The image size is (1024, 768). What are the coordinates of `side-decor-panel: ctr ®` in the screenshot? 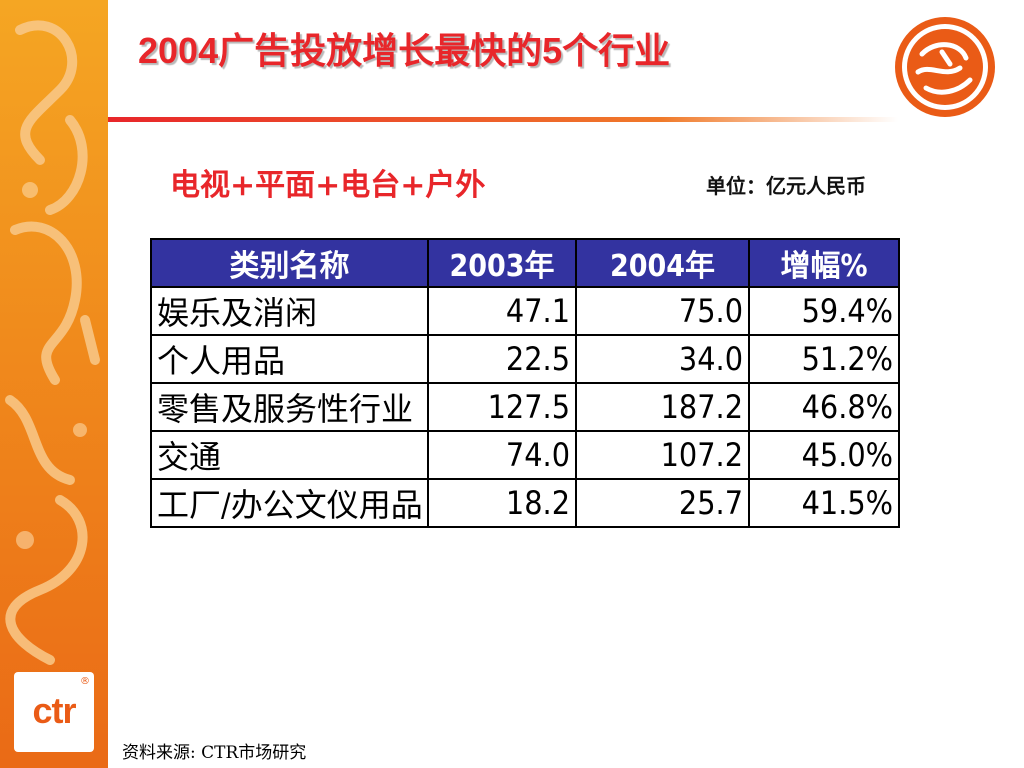 It's located at (54, 384).